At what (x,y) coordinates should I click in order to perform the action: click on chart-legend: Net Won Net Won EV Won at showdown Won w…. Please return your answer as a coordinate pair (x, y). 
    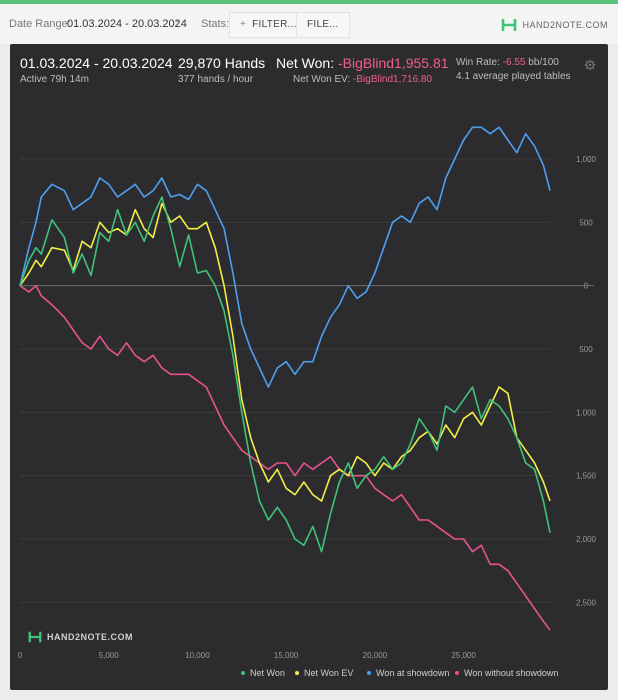
    Looking at the image, I should click on (309, 675).